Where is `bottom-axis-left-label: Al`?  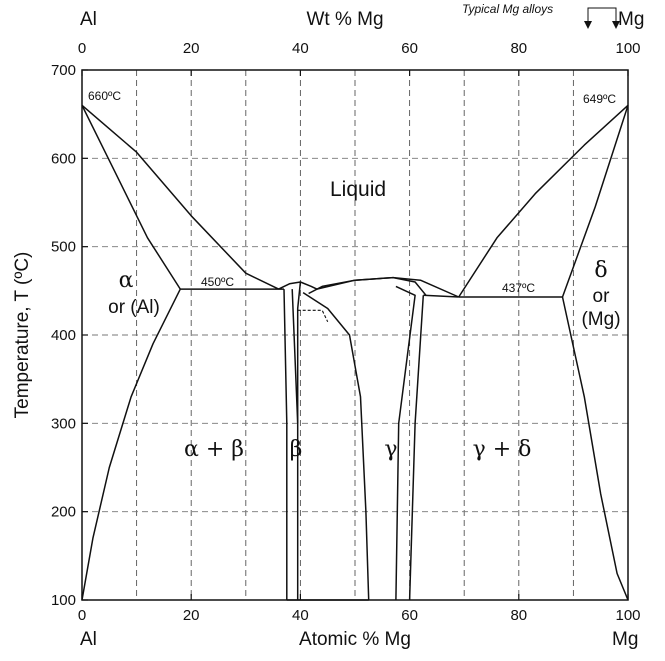 bottom-axis-left-label: Al is located at coordinates (88, 639).